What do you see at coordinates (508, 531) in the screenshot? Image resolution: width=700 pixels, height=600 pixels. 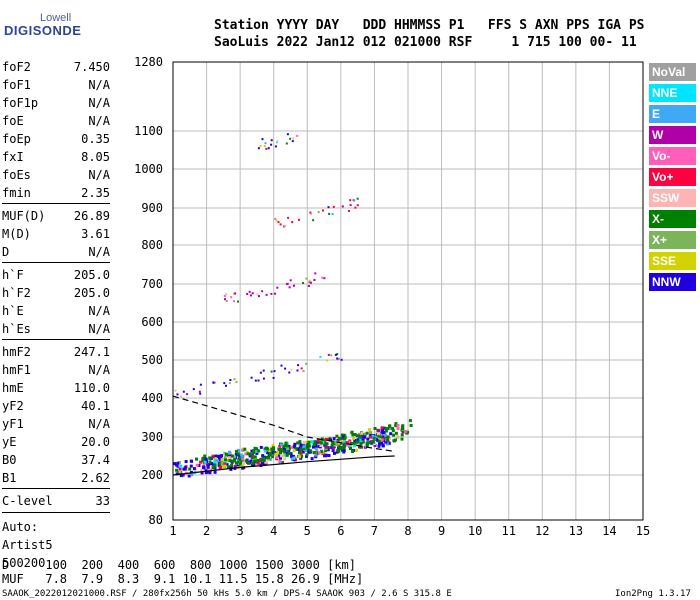 I see `x-tick-label: 11` at bounding box center [508, 531].